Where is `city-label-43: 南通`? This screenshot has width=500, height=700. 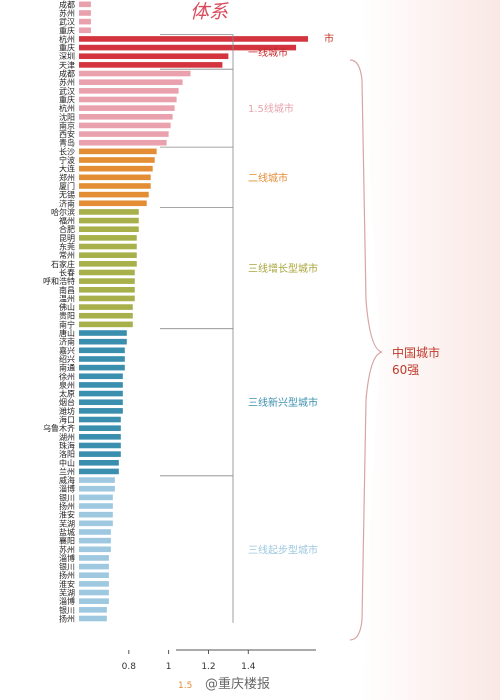 city-label-43: 南通 is located at coordinates (67, 368).